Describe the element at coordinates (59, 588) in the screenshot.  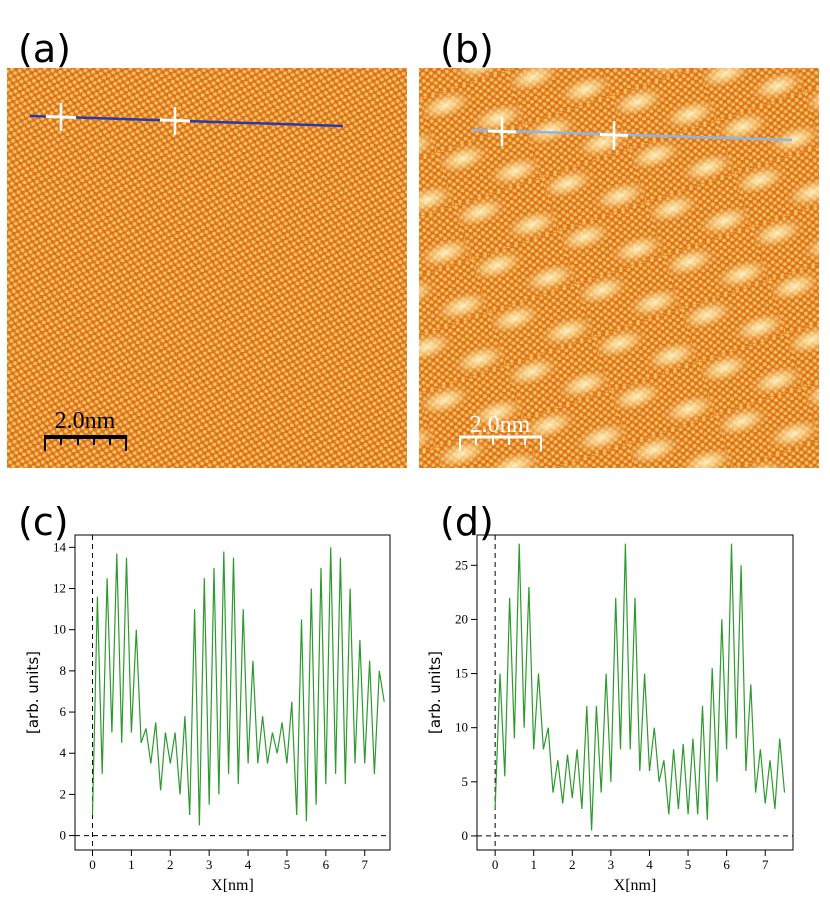
I see `y-tick-label: 12` at that location.